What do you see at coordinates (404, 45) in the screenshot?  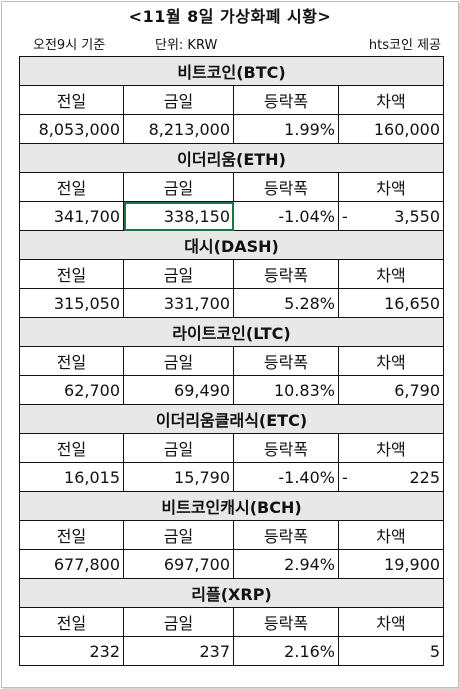 I see `source-credit: hts코인 제공` at bounding box center [404, 45].